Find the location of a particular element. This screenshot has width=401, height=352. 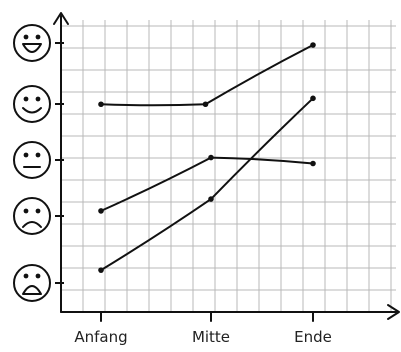

neutral-face-icon is located at coordinates (38, 160).